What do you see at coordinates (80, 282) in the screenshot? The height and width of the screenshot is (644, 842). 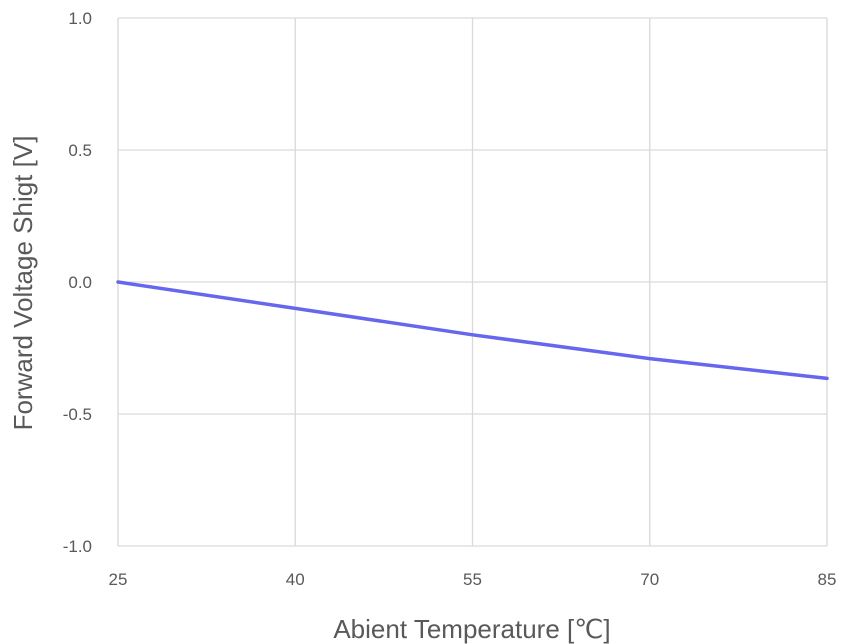 I see `y-tick-label: 0.0` at bounding box center [80, 282].